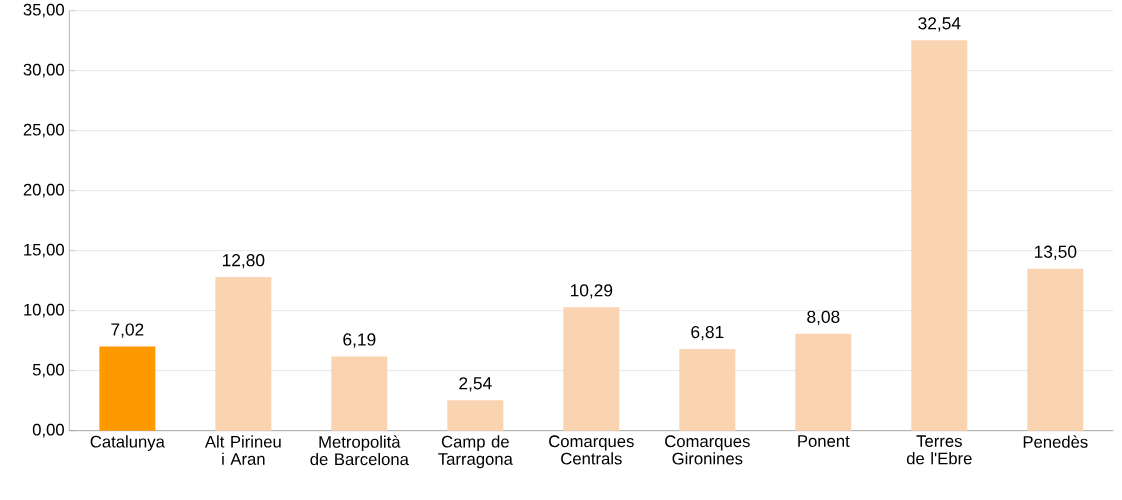 The image size is (1122, 500). Describe the element at coordinates (48, 370) in the screenshot. I see `y-tick-label: 5,00` at that location.